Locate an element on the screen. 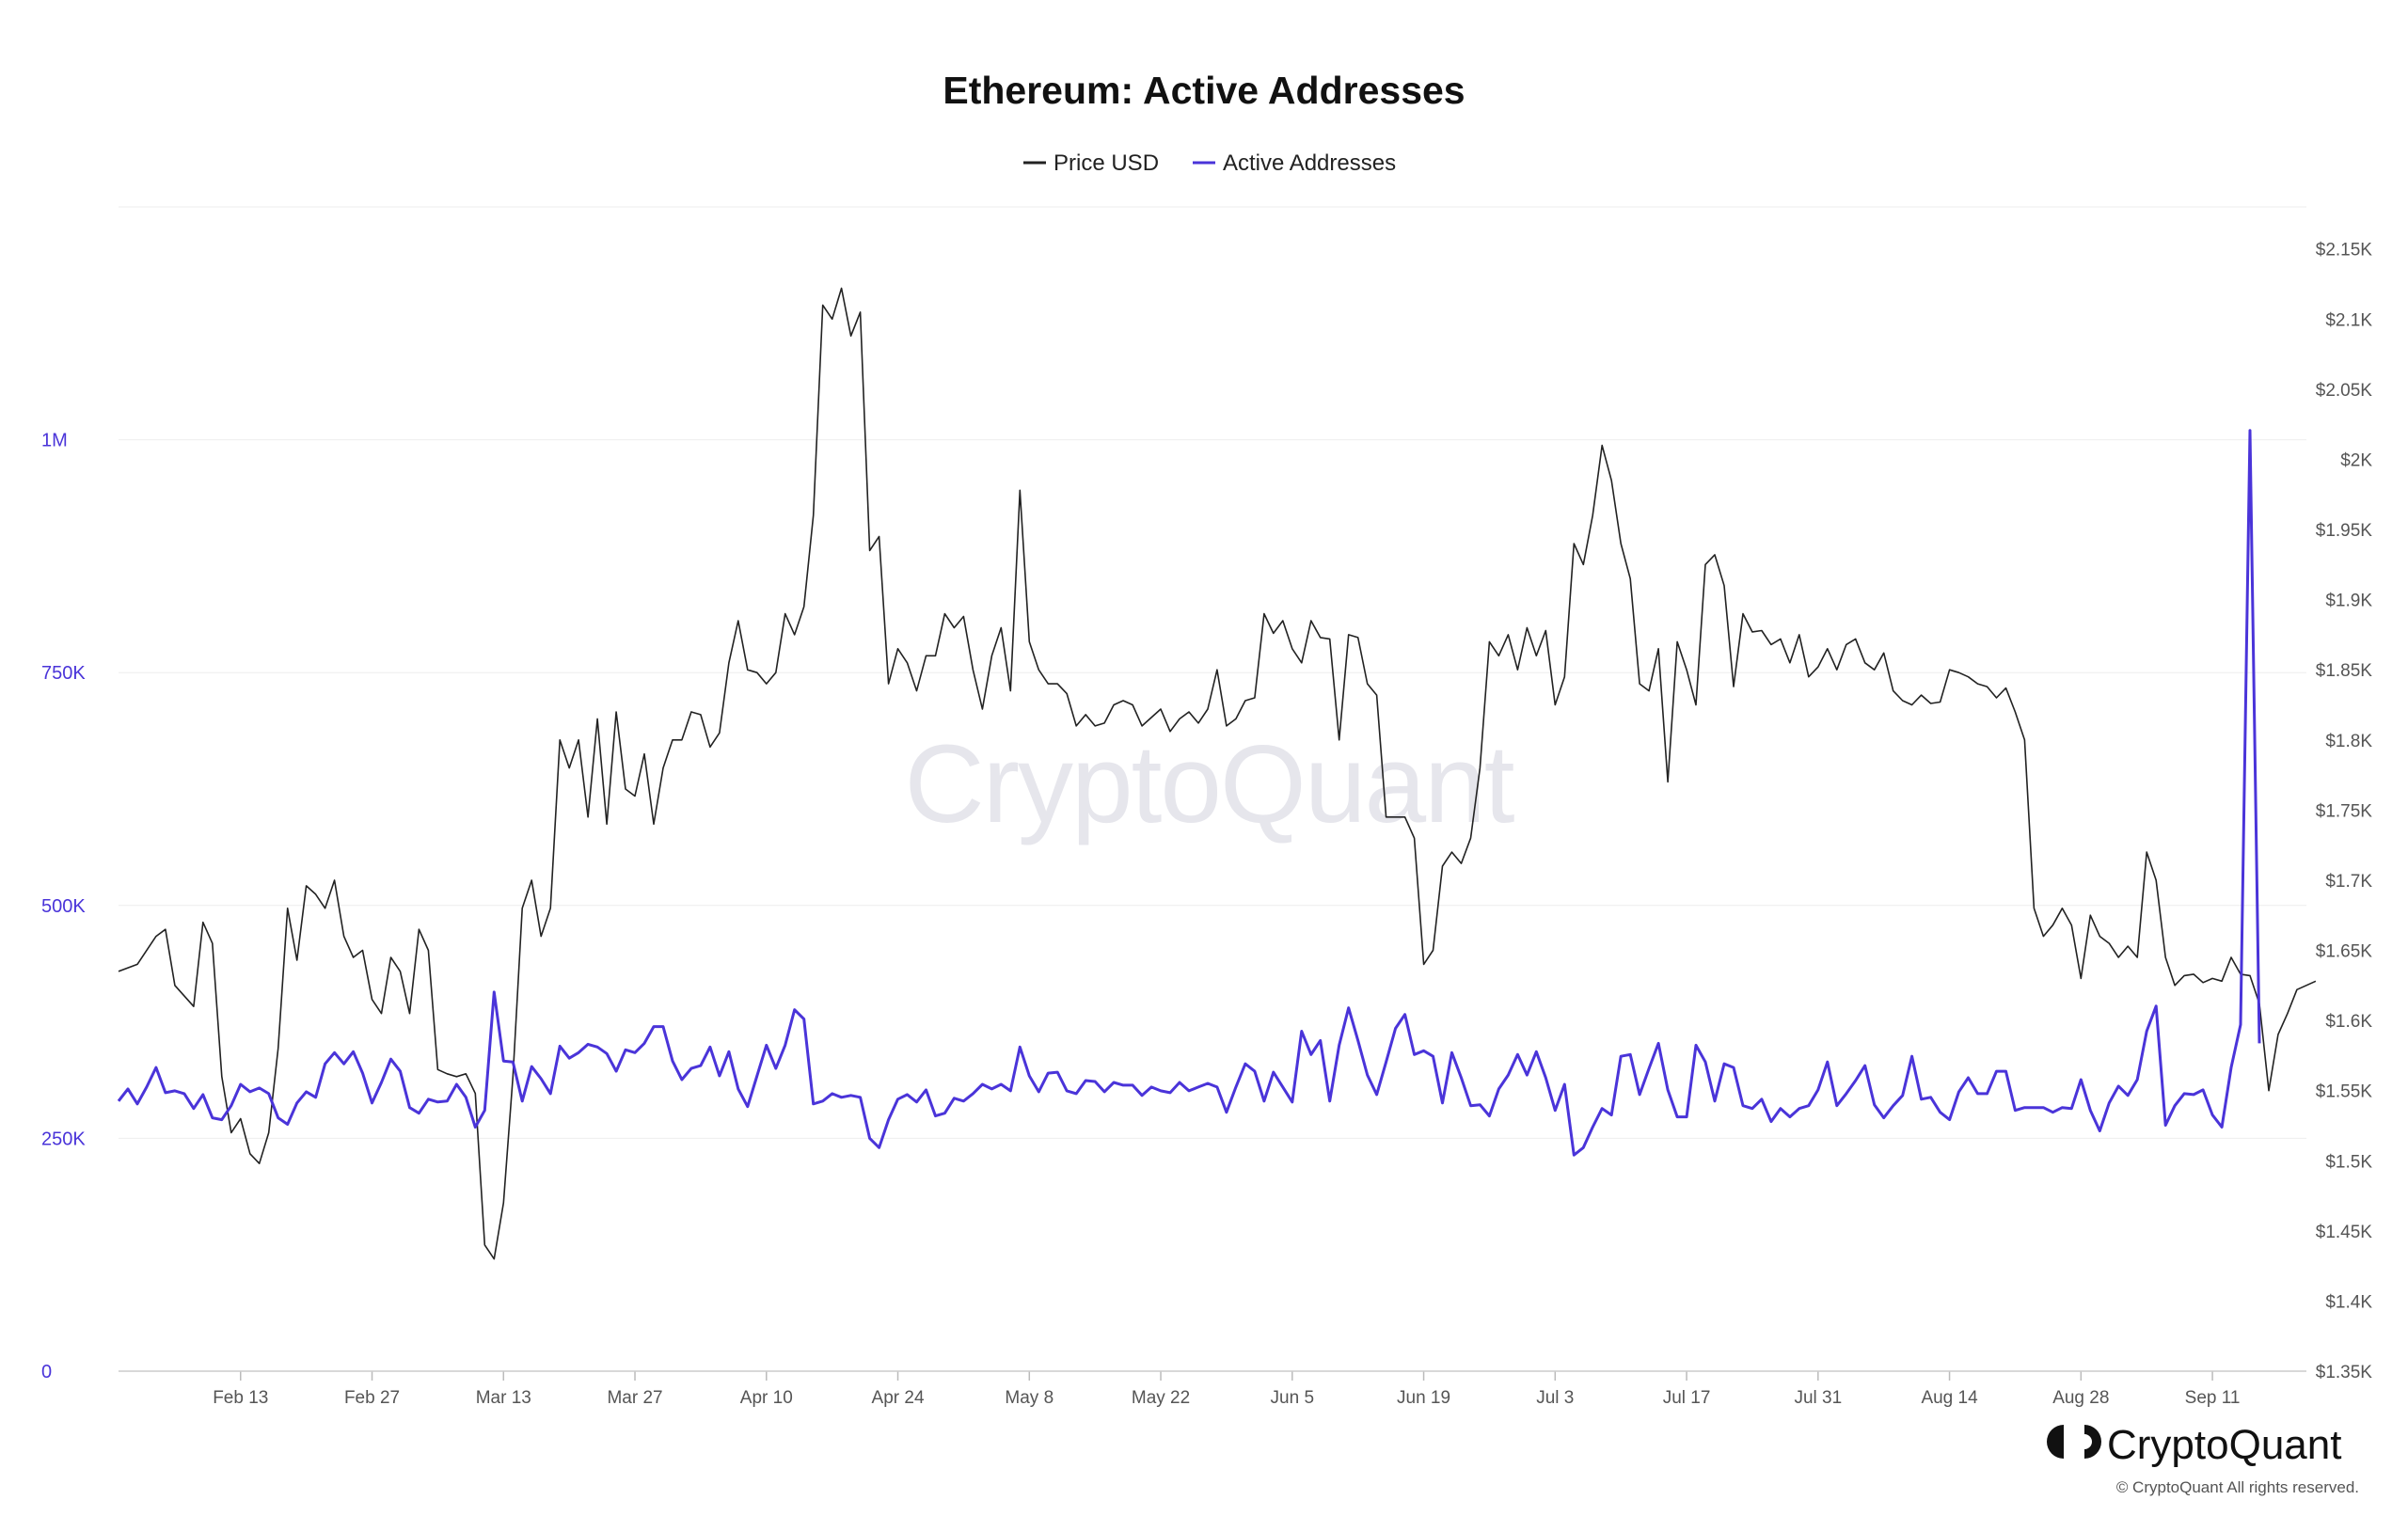 The image size is (2408, 1516). right-tick-label: $2.15K is located at coordinates (2345, 251).